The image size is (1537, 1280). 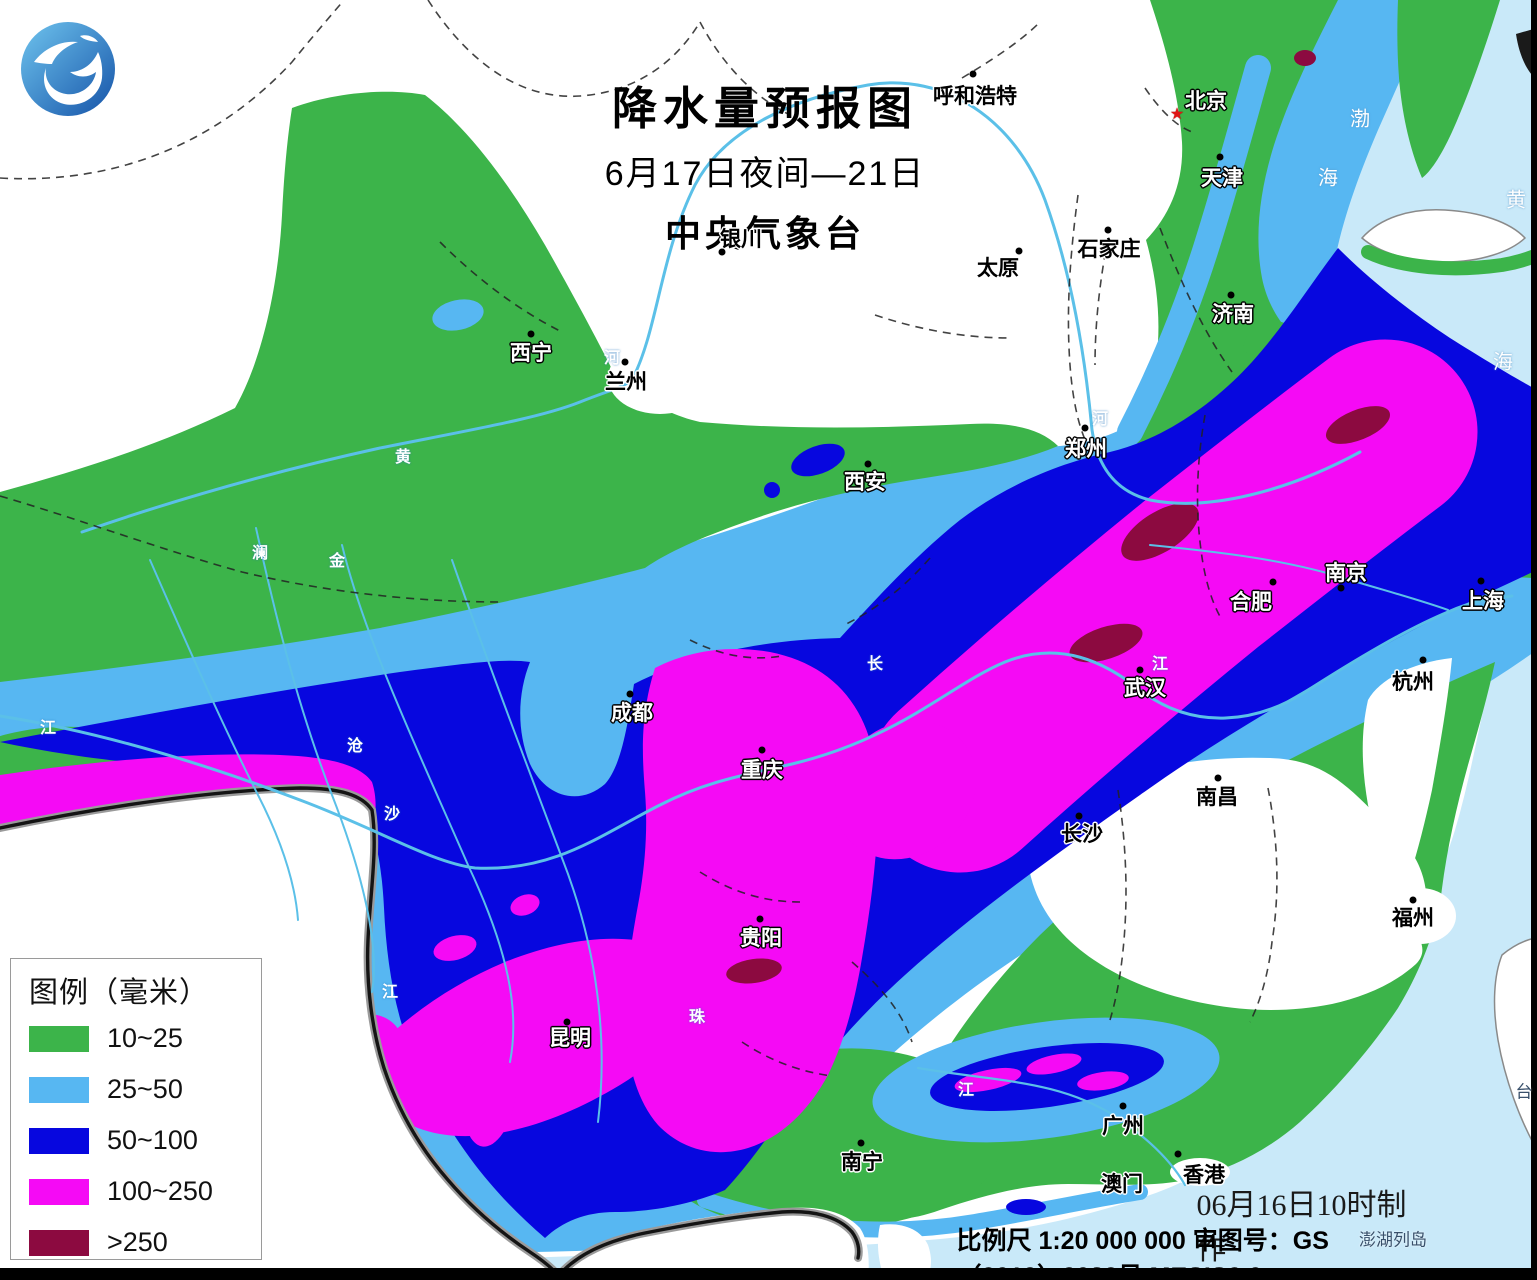 What do you see at coordinates (1413, 682) in the screenshot?
I see `city-label: 杭州` at bounding box center [1413, 682].